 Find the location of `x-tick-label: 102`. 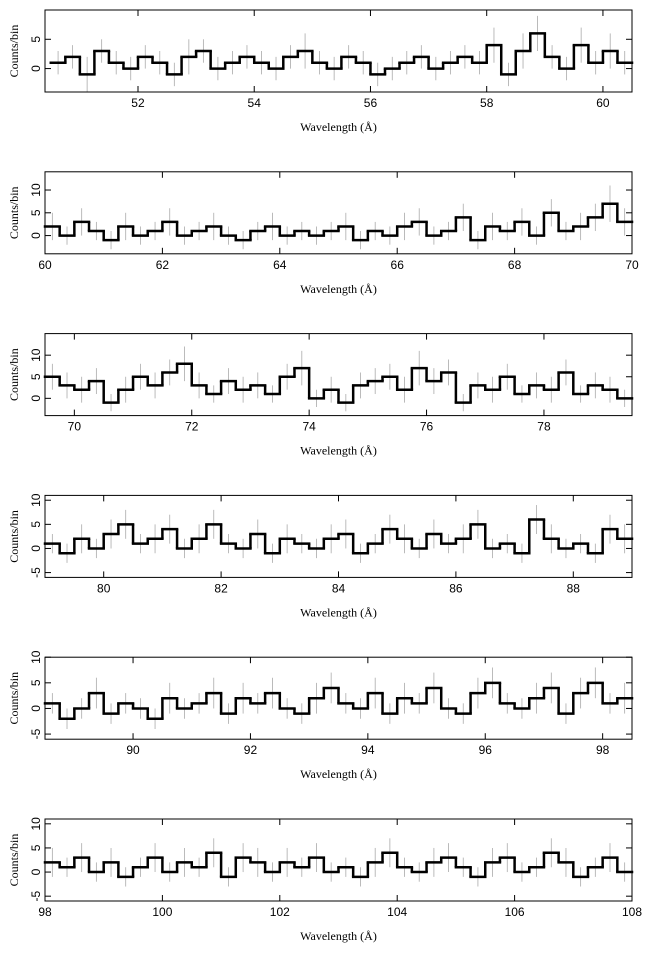

x-tick-label: 102 is located at coordinates (280, 912).